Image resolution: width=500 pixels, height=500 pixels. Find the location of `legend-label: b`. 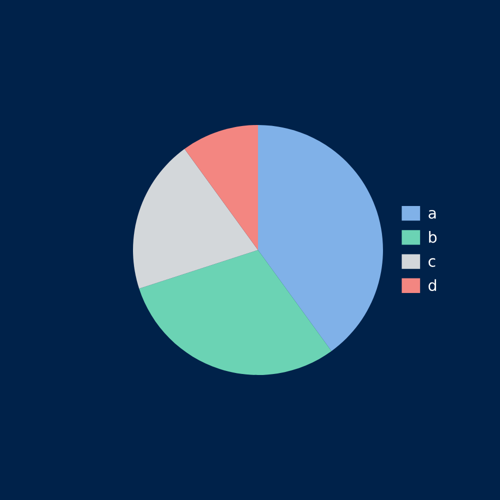

legend-label: b is located at coordinates (433, 237).